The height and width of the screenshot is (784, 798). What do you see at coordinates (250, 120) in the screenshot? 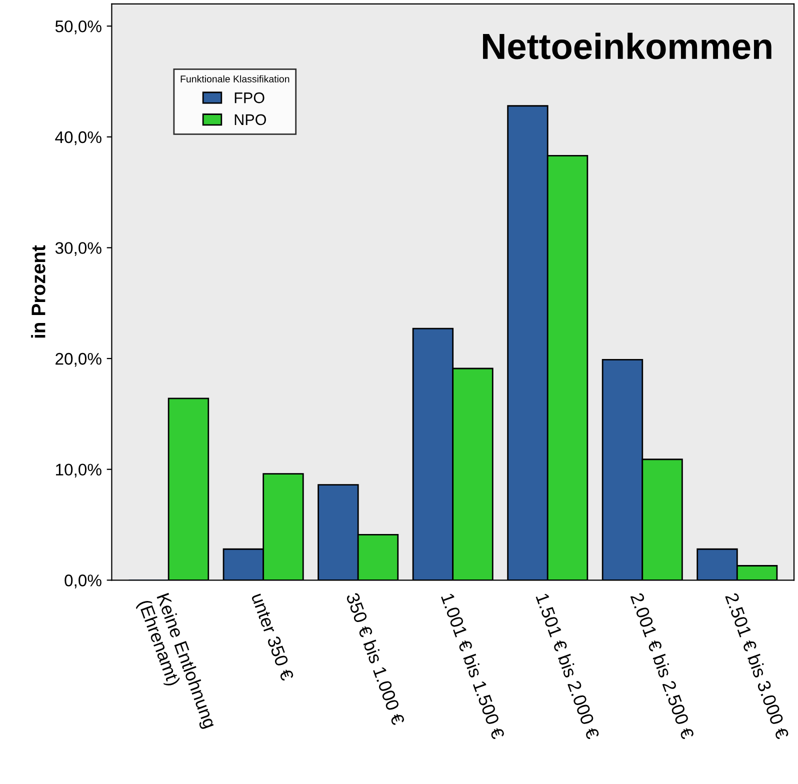
I see `legend-label: NPO` at bounding box center [250, 120].